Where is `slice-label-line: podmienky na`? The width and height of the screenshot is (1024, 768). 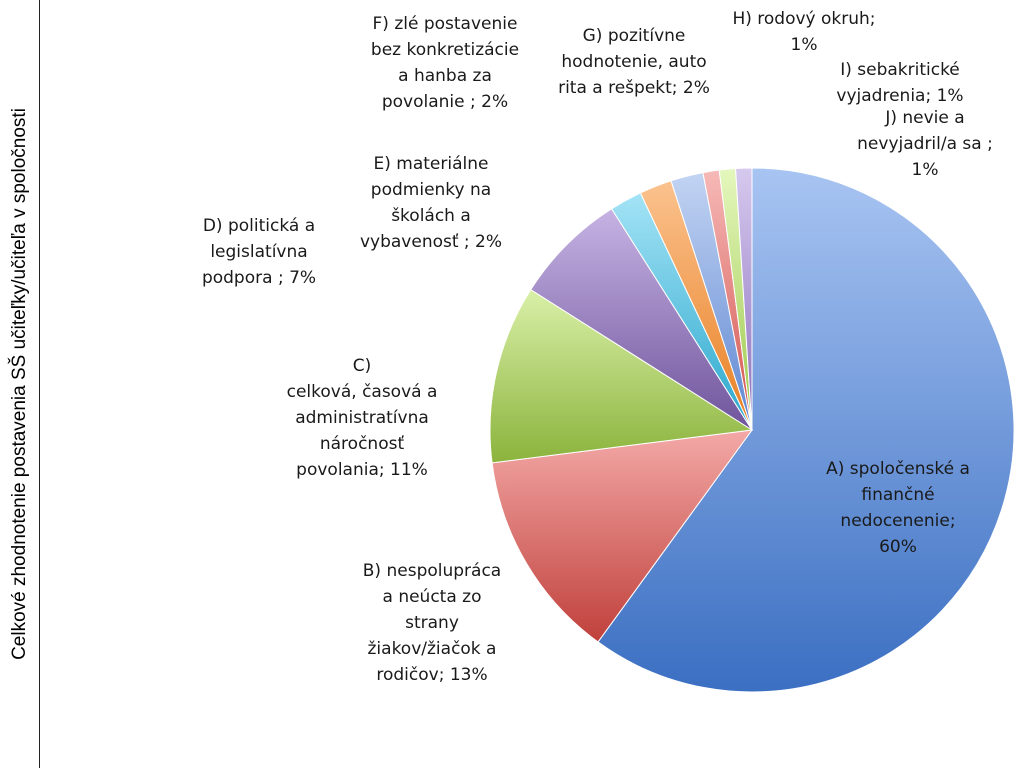 slice-label-line: podmienky na is located at coordinates (431, 190).